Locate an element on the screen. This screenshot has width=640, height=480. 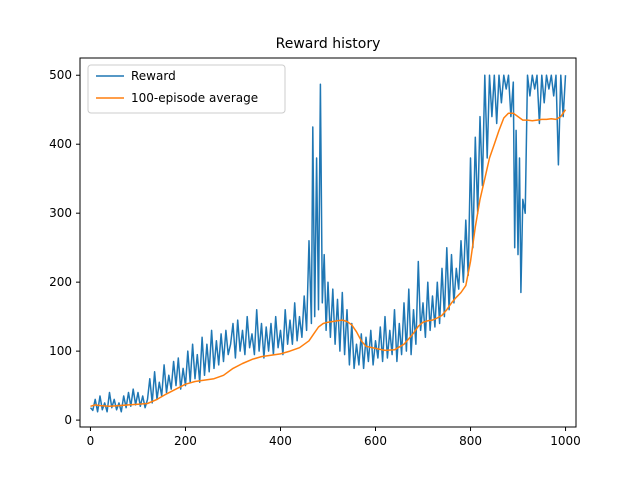
x-tick-label: 800 is located at coordinates (470, 441).